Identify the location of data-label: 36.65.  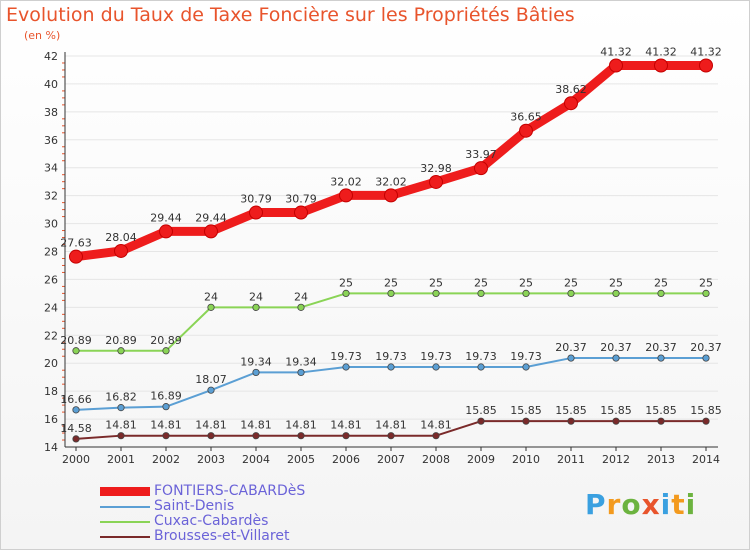
(526, 117).